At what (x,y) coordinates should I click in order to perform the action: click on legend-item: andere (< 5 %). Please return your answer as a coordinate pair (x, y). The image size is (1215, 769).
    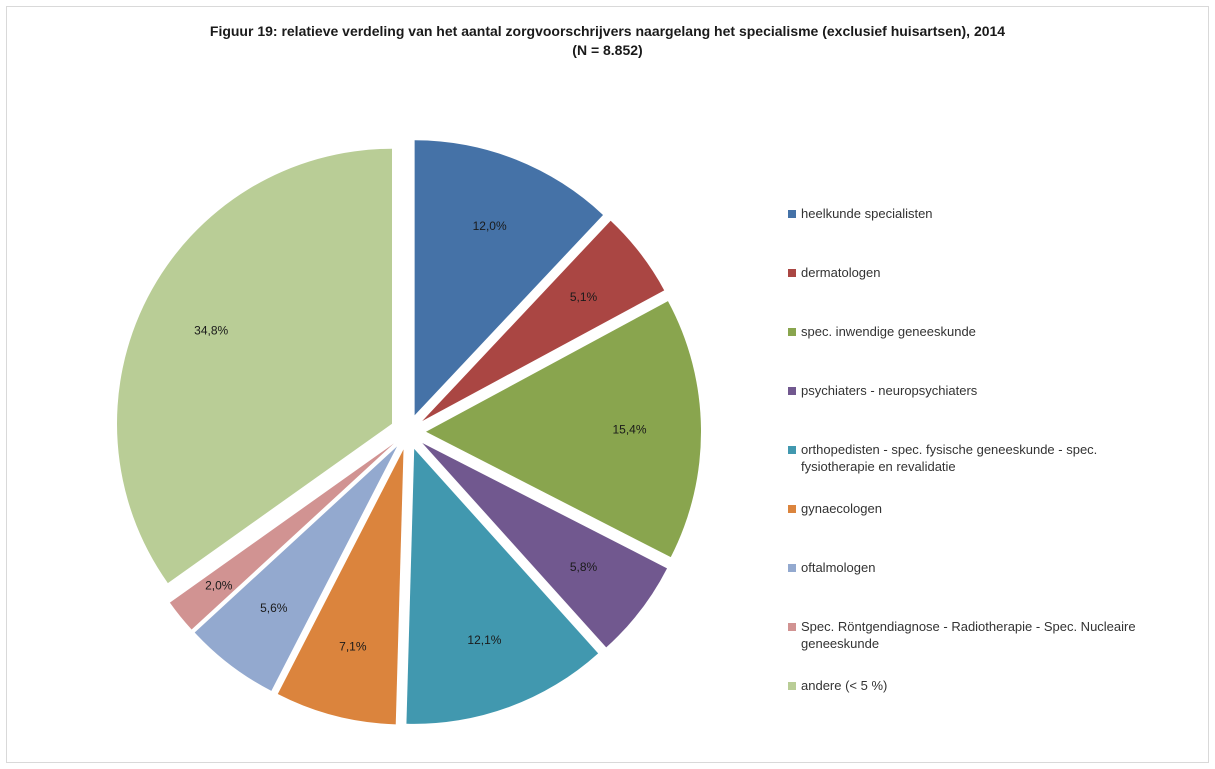
    Looking at the image, I should click on (974, 685).